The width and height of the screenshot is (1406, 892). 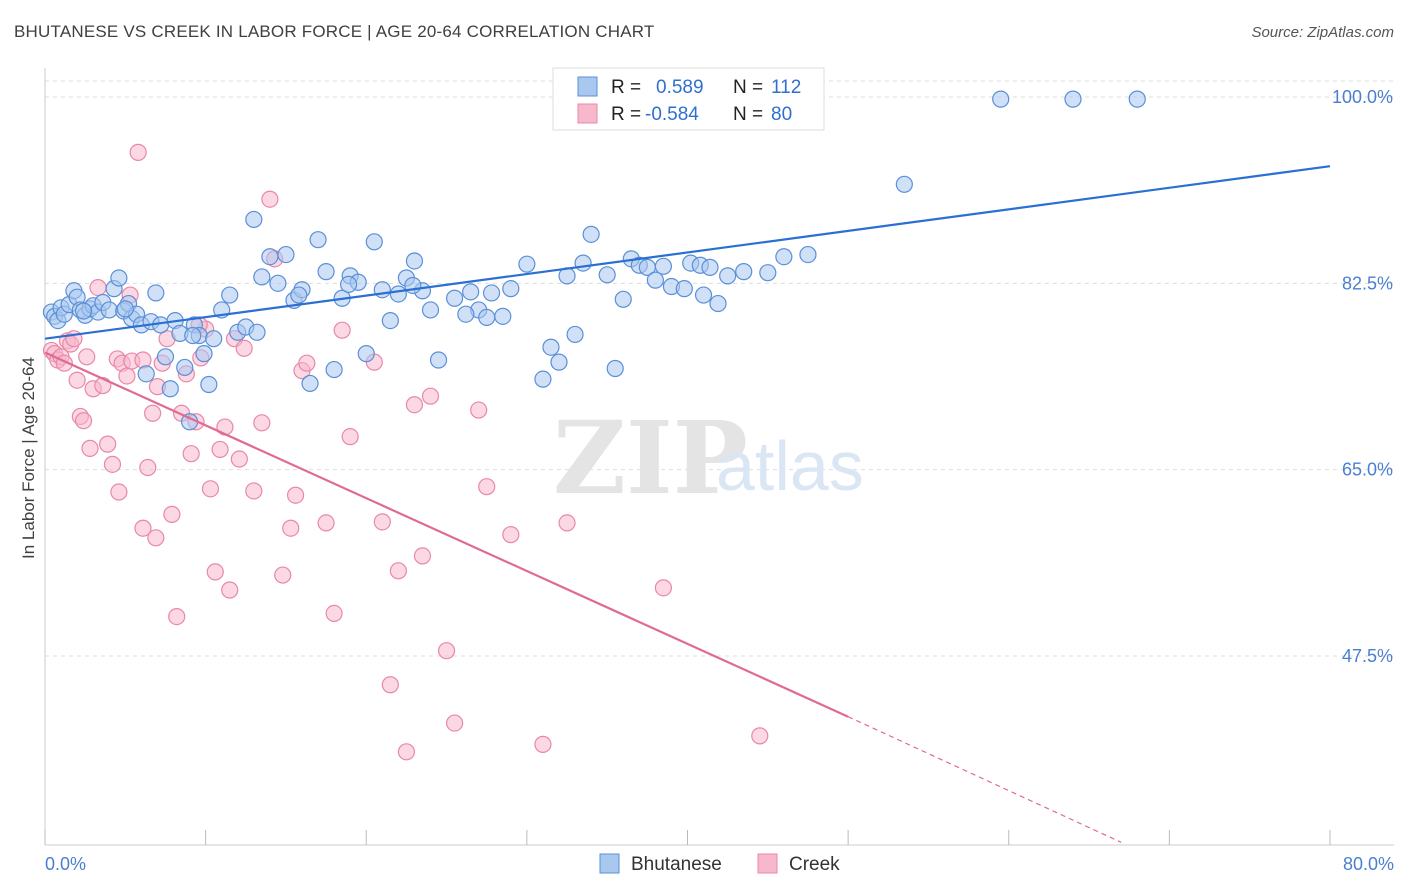 What do you see at coordinates (28, 458) in the screenshot?
I see `y-axis-label: In Labor Force | Age 20-64` at bounding box center [28, 458].